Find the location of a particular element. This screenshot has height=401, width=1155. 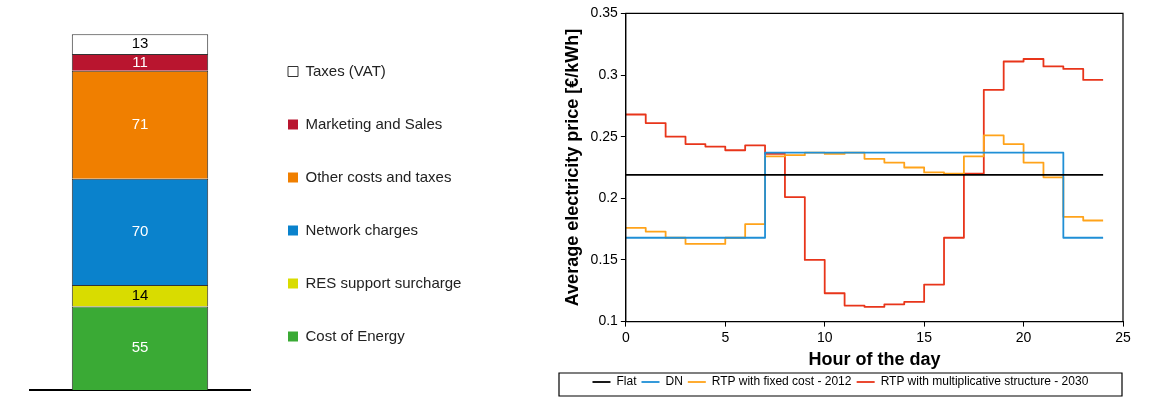

legend-label: Flat is located at coordinates (627, 381).